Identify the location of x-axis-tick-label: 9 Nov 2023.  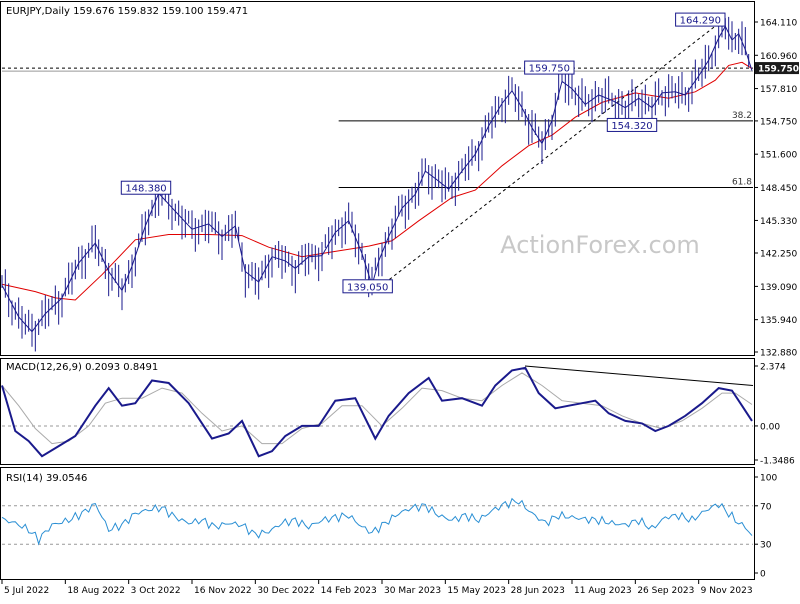
(727, 591).